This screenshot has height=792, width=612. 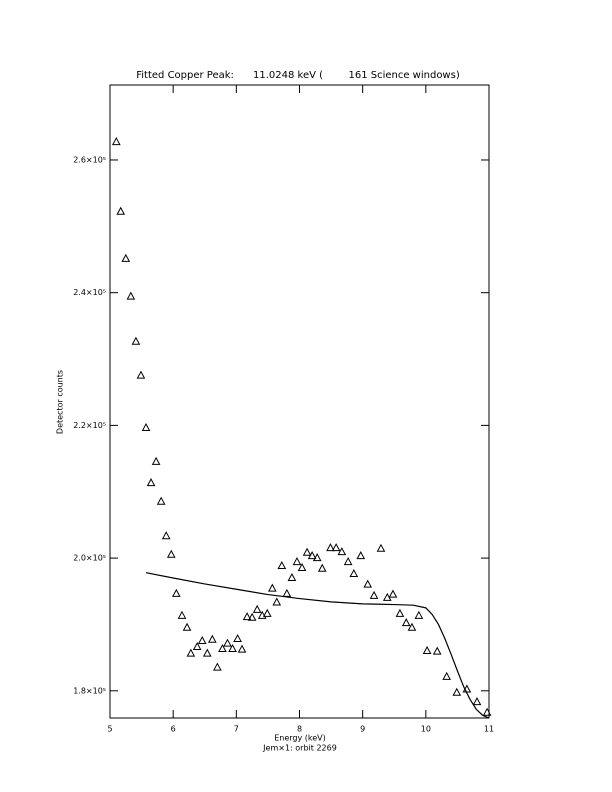 I want to click on y-tick-label: 2.6×10⁵, so click(x=89, y=159).